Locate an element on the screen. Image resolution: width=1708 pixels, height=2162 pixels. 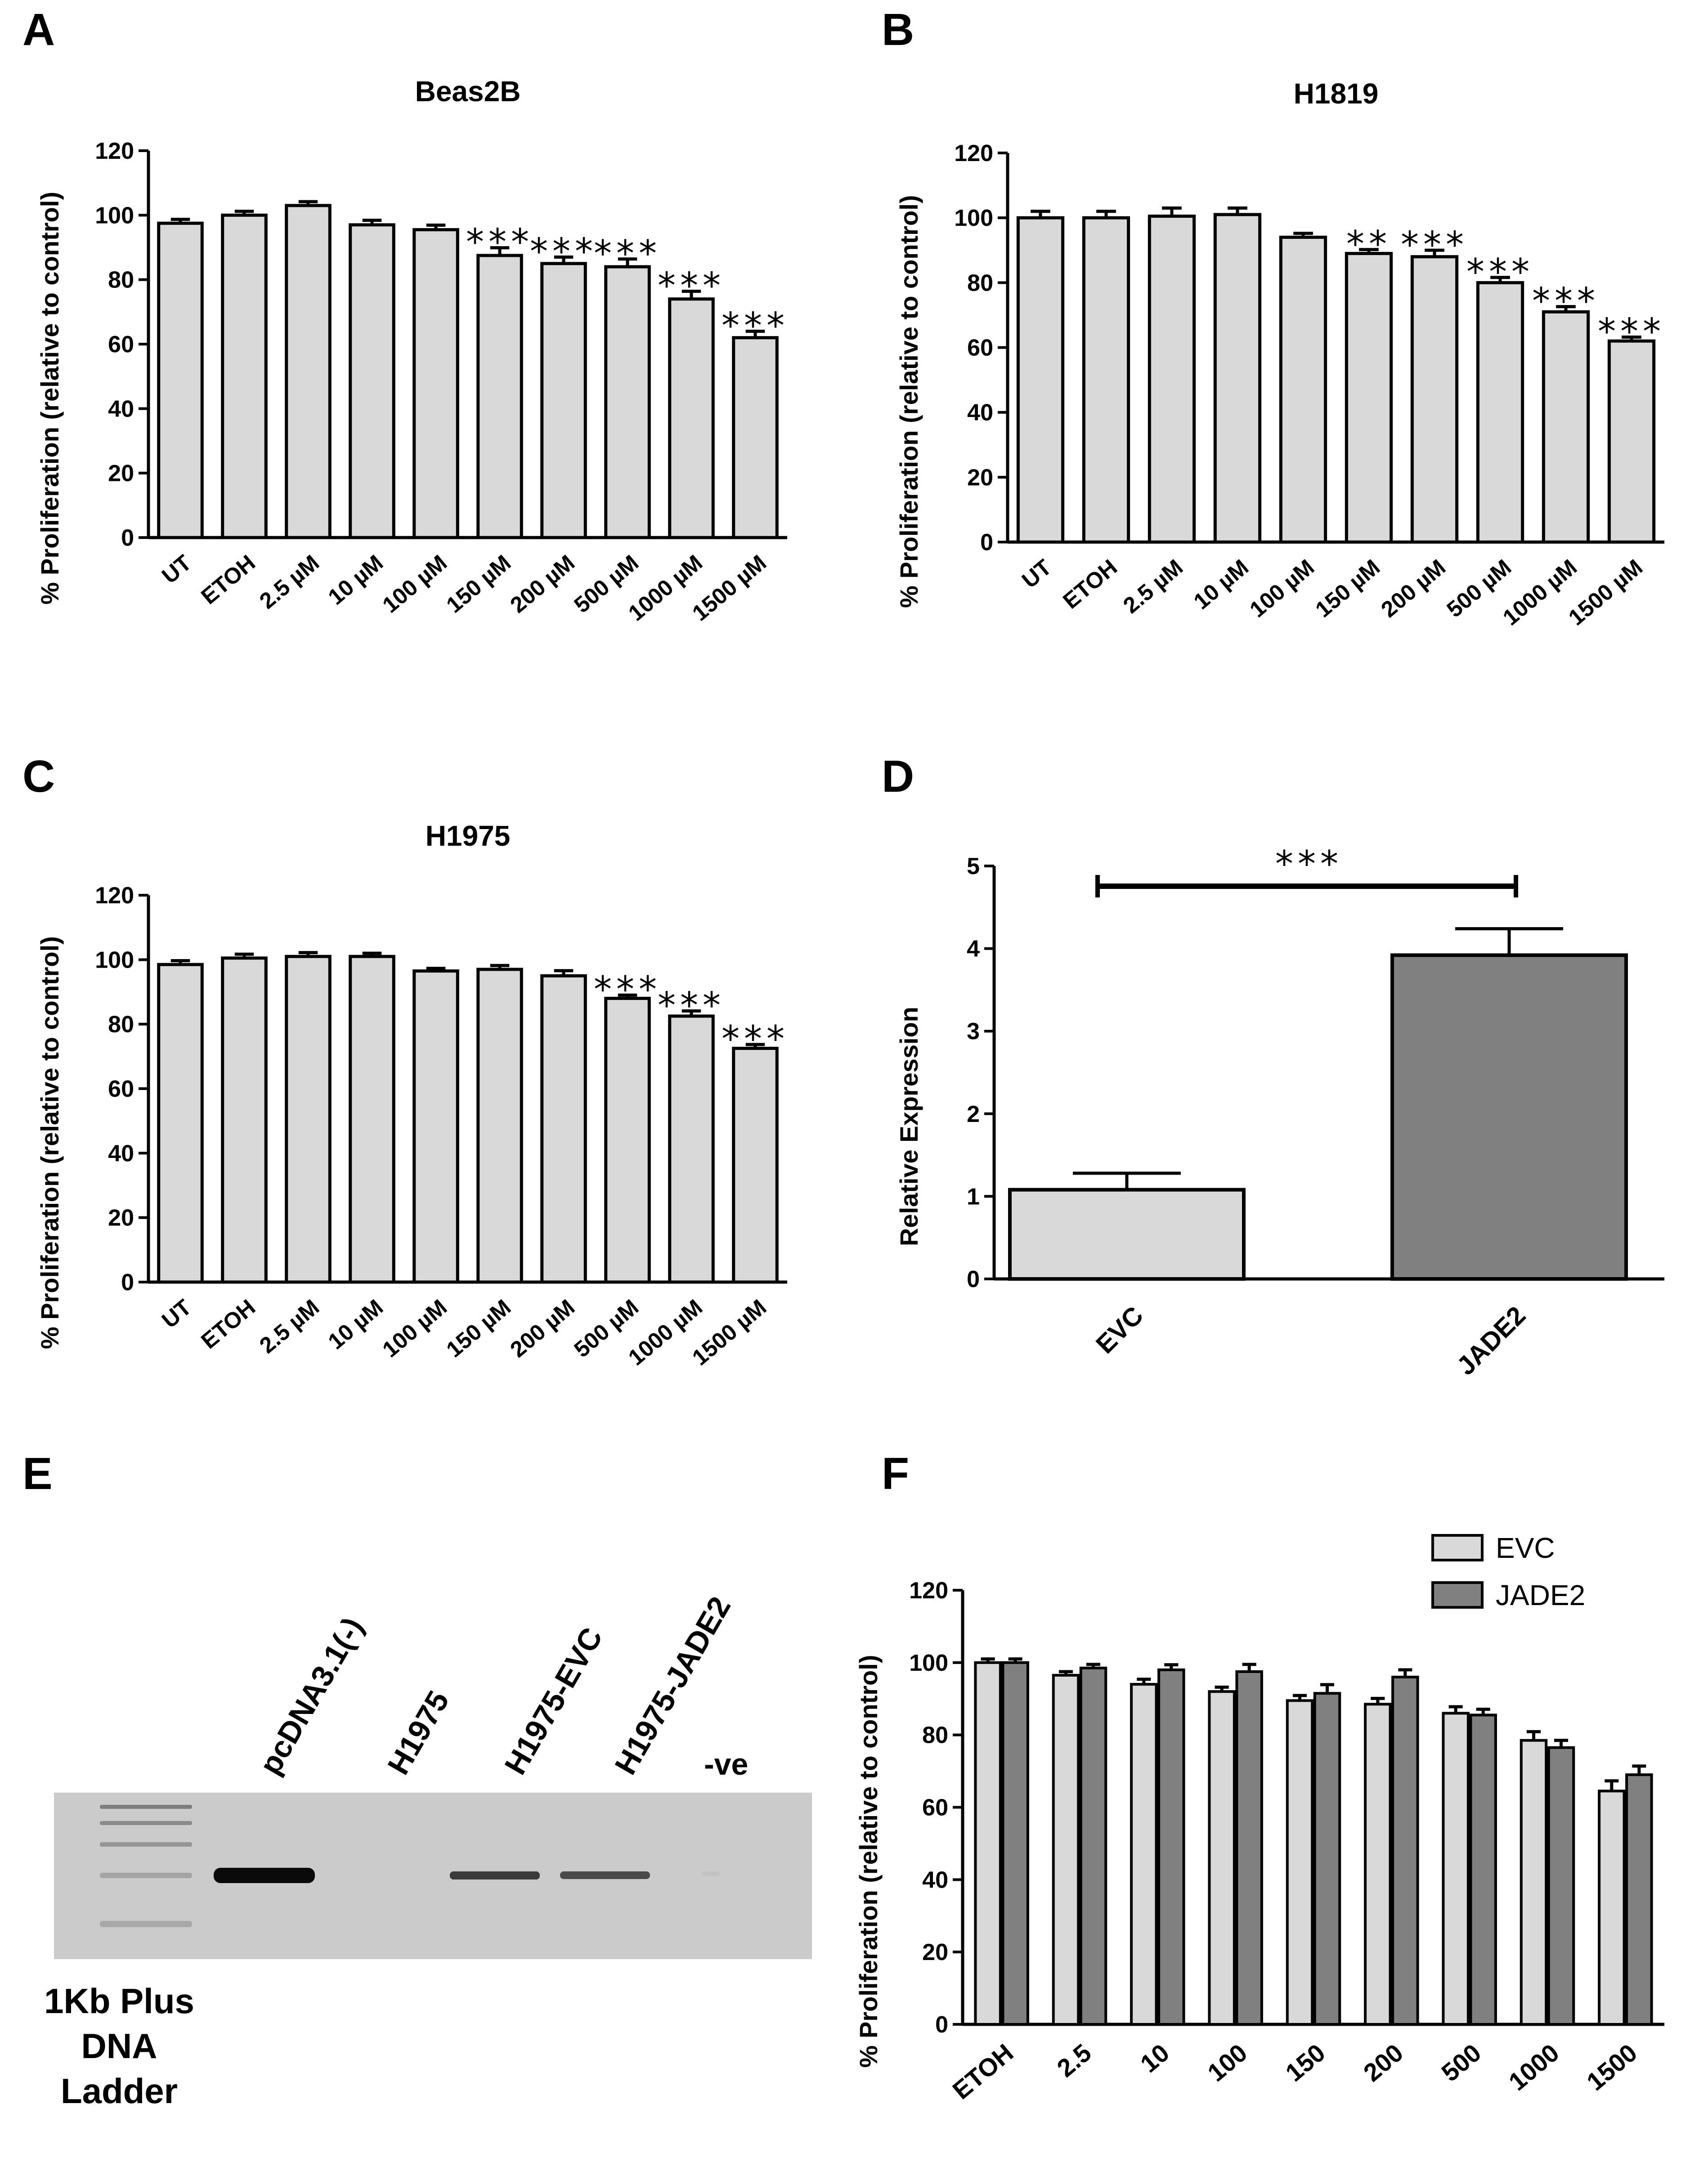
x-tick-label: 2.5 µM is located at coordinates (290, 582).